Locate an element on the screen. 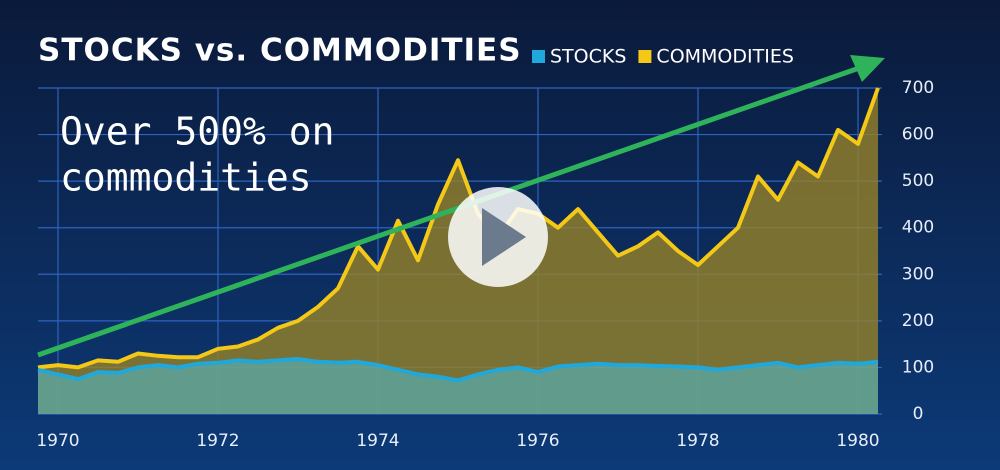 Image resolution: width=1000 pixels, height=470 pixels. annotation: commodities is located at coordinates (186, 178).